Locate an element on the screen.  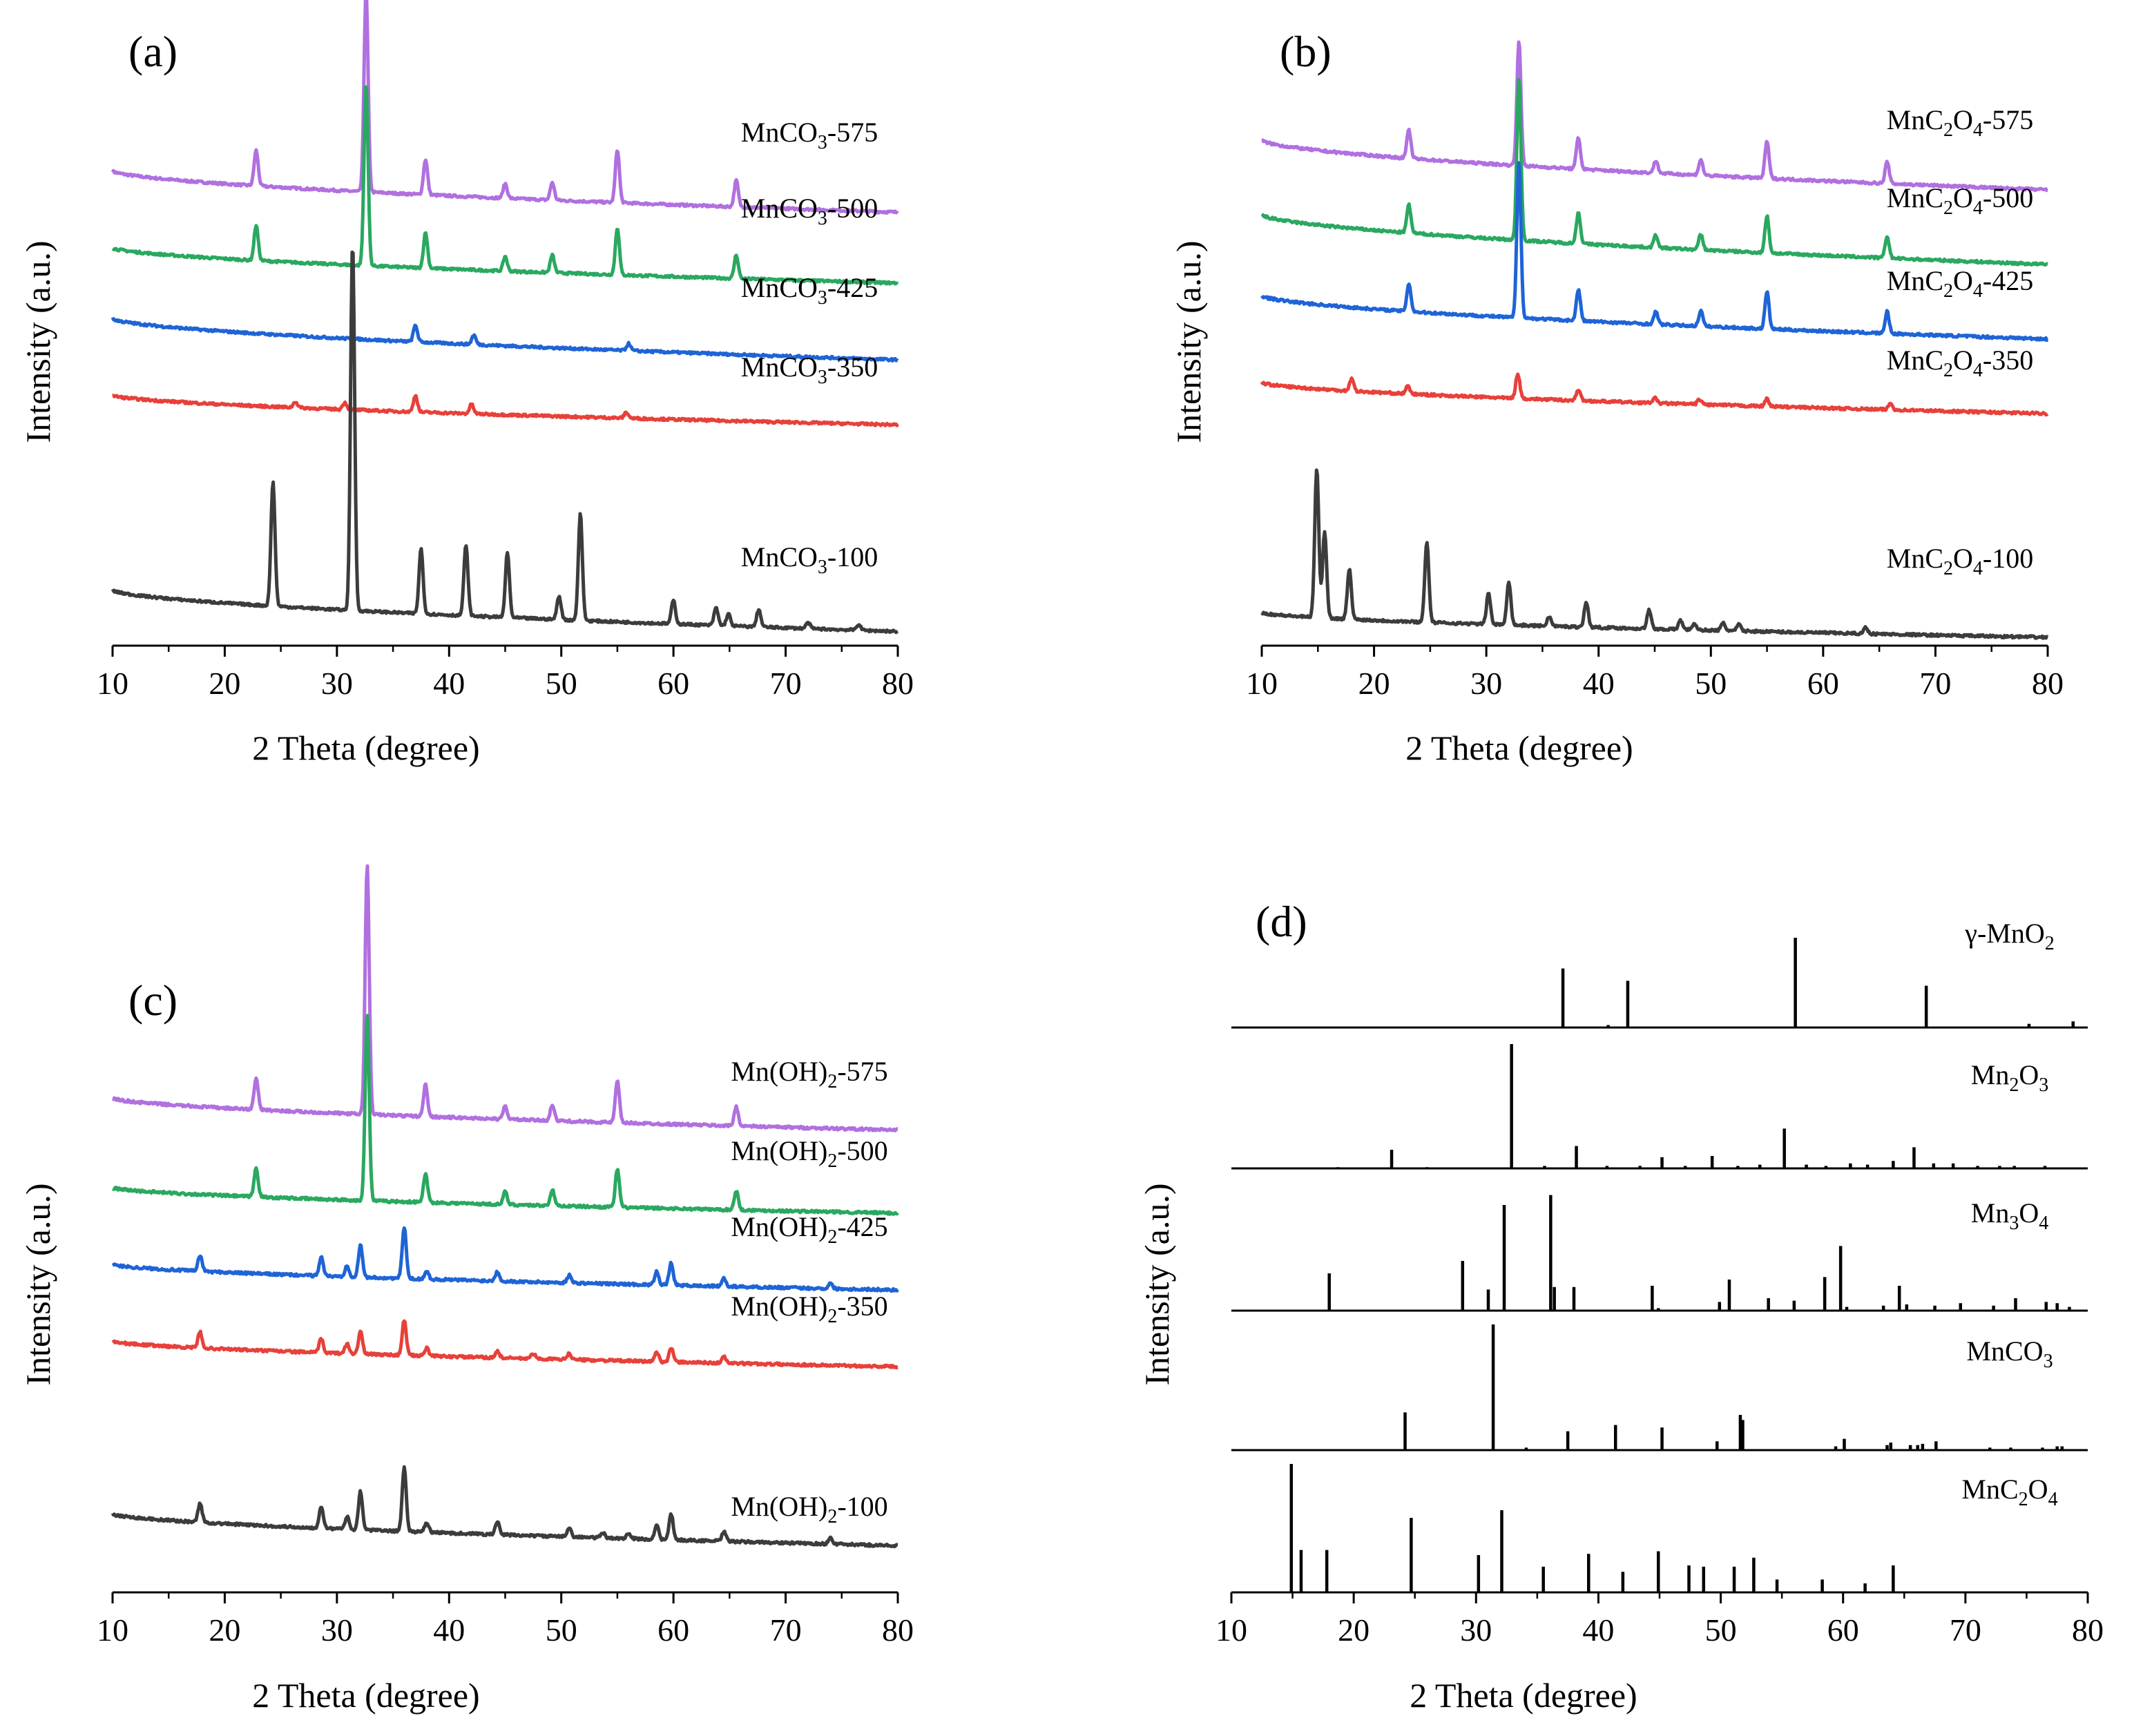
x-tick-label-a-40: 40 is located at coordinates (449, 683).